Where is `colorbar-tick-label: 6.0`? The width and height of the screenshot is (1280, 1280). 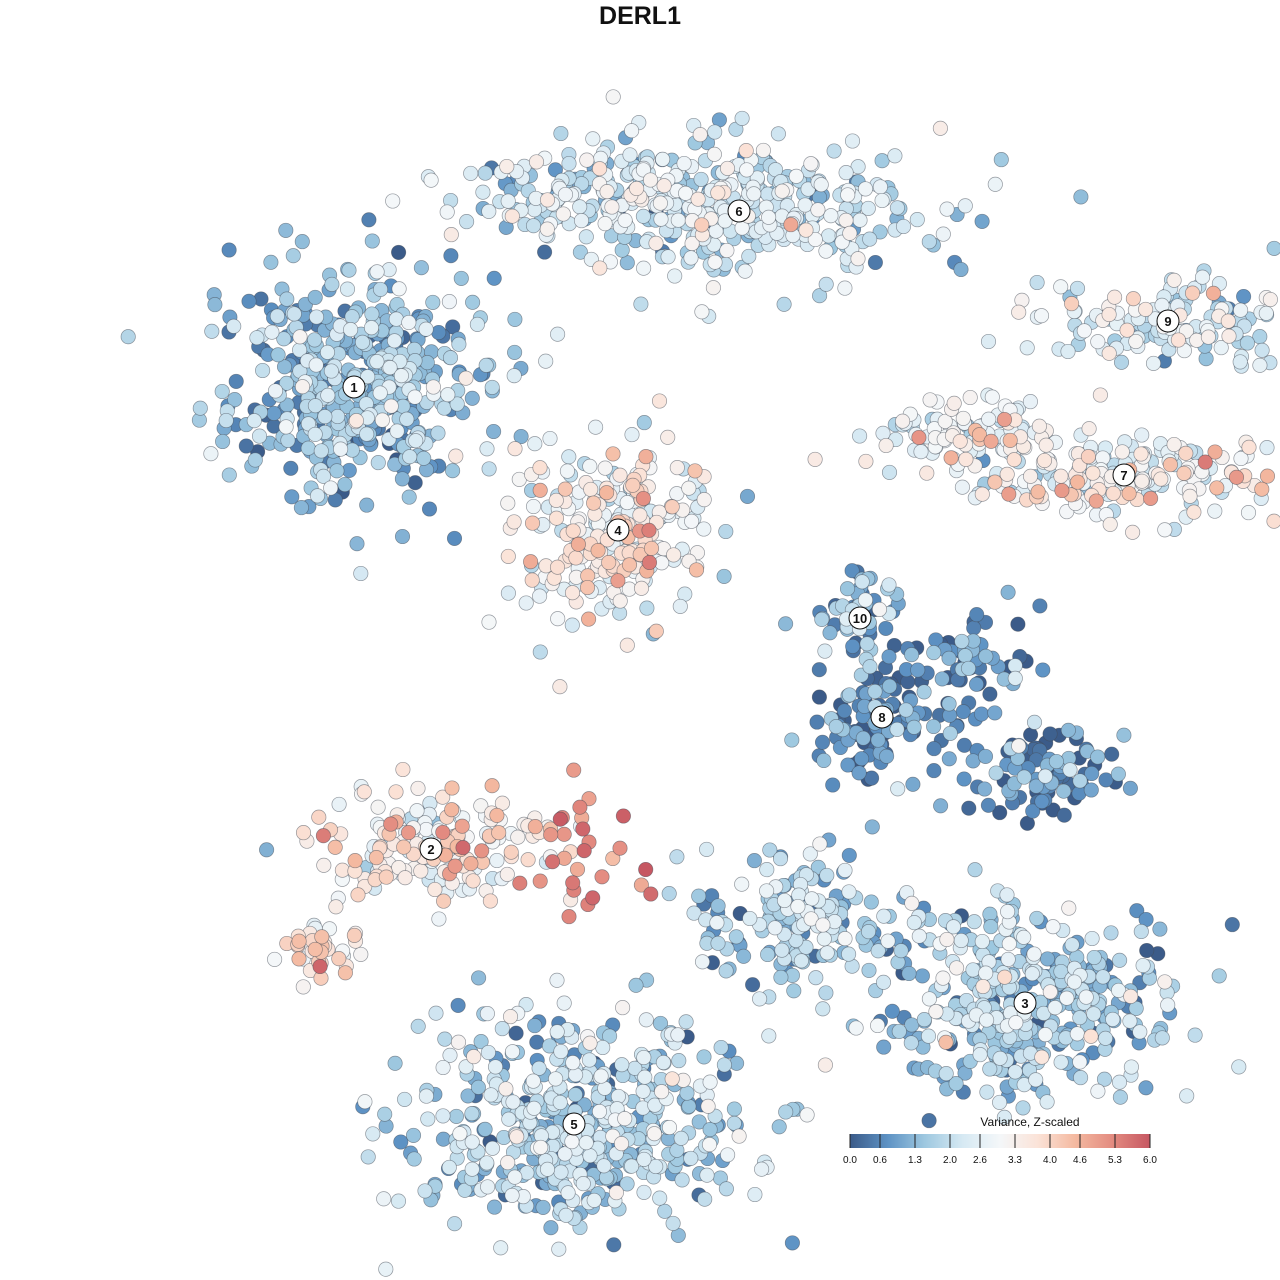 colorbar-tick-label: 6.0 is located at coordinates (1150, 1160).